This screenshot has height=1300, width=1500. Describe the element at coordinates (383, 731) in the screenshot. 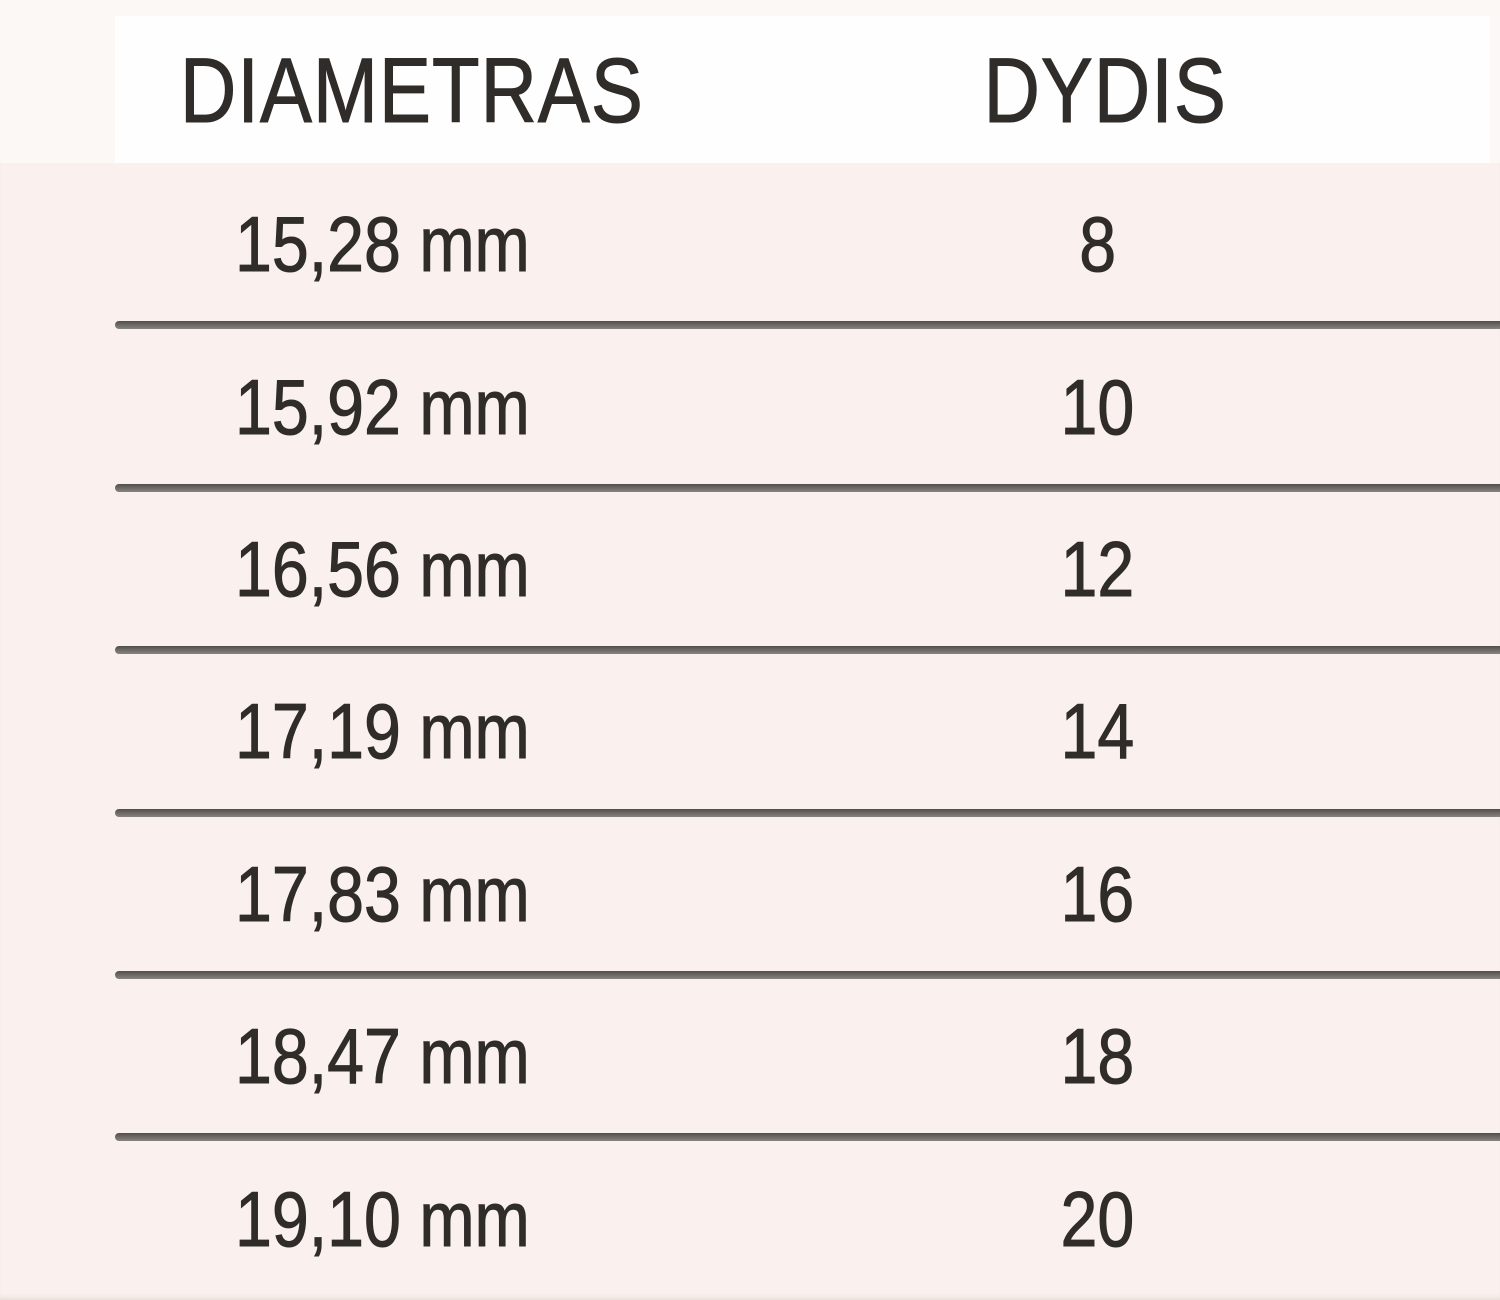

I see `diameter-value: 17,19 mm` at that location.